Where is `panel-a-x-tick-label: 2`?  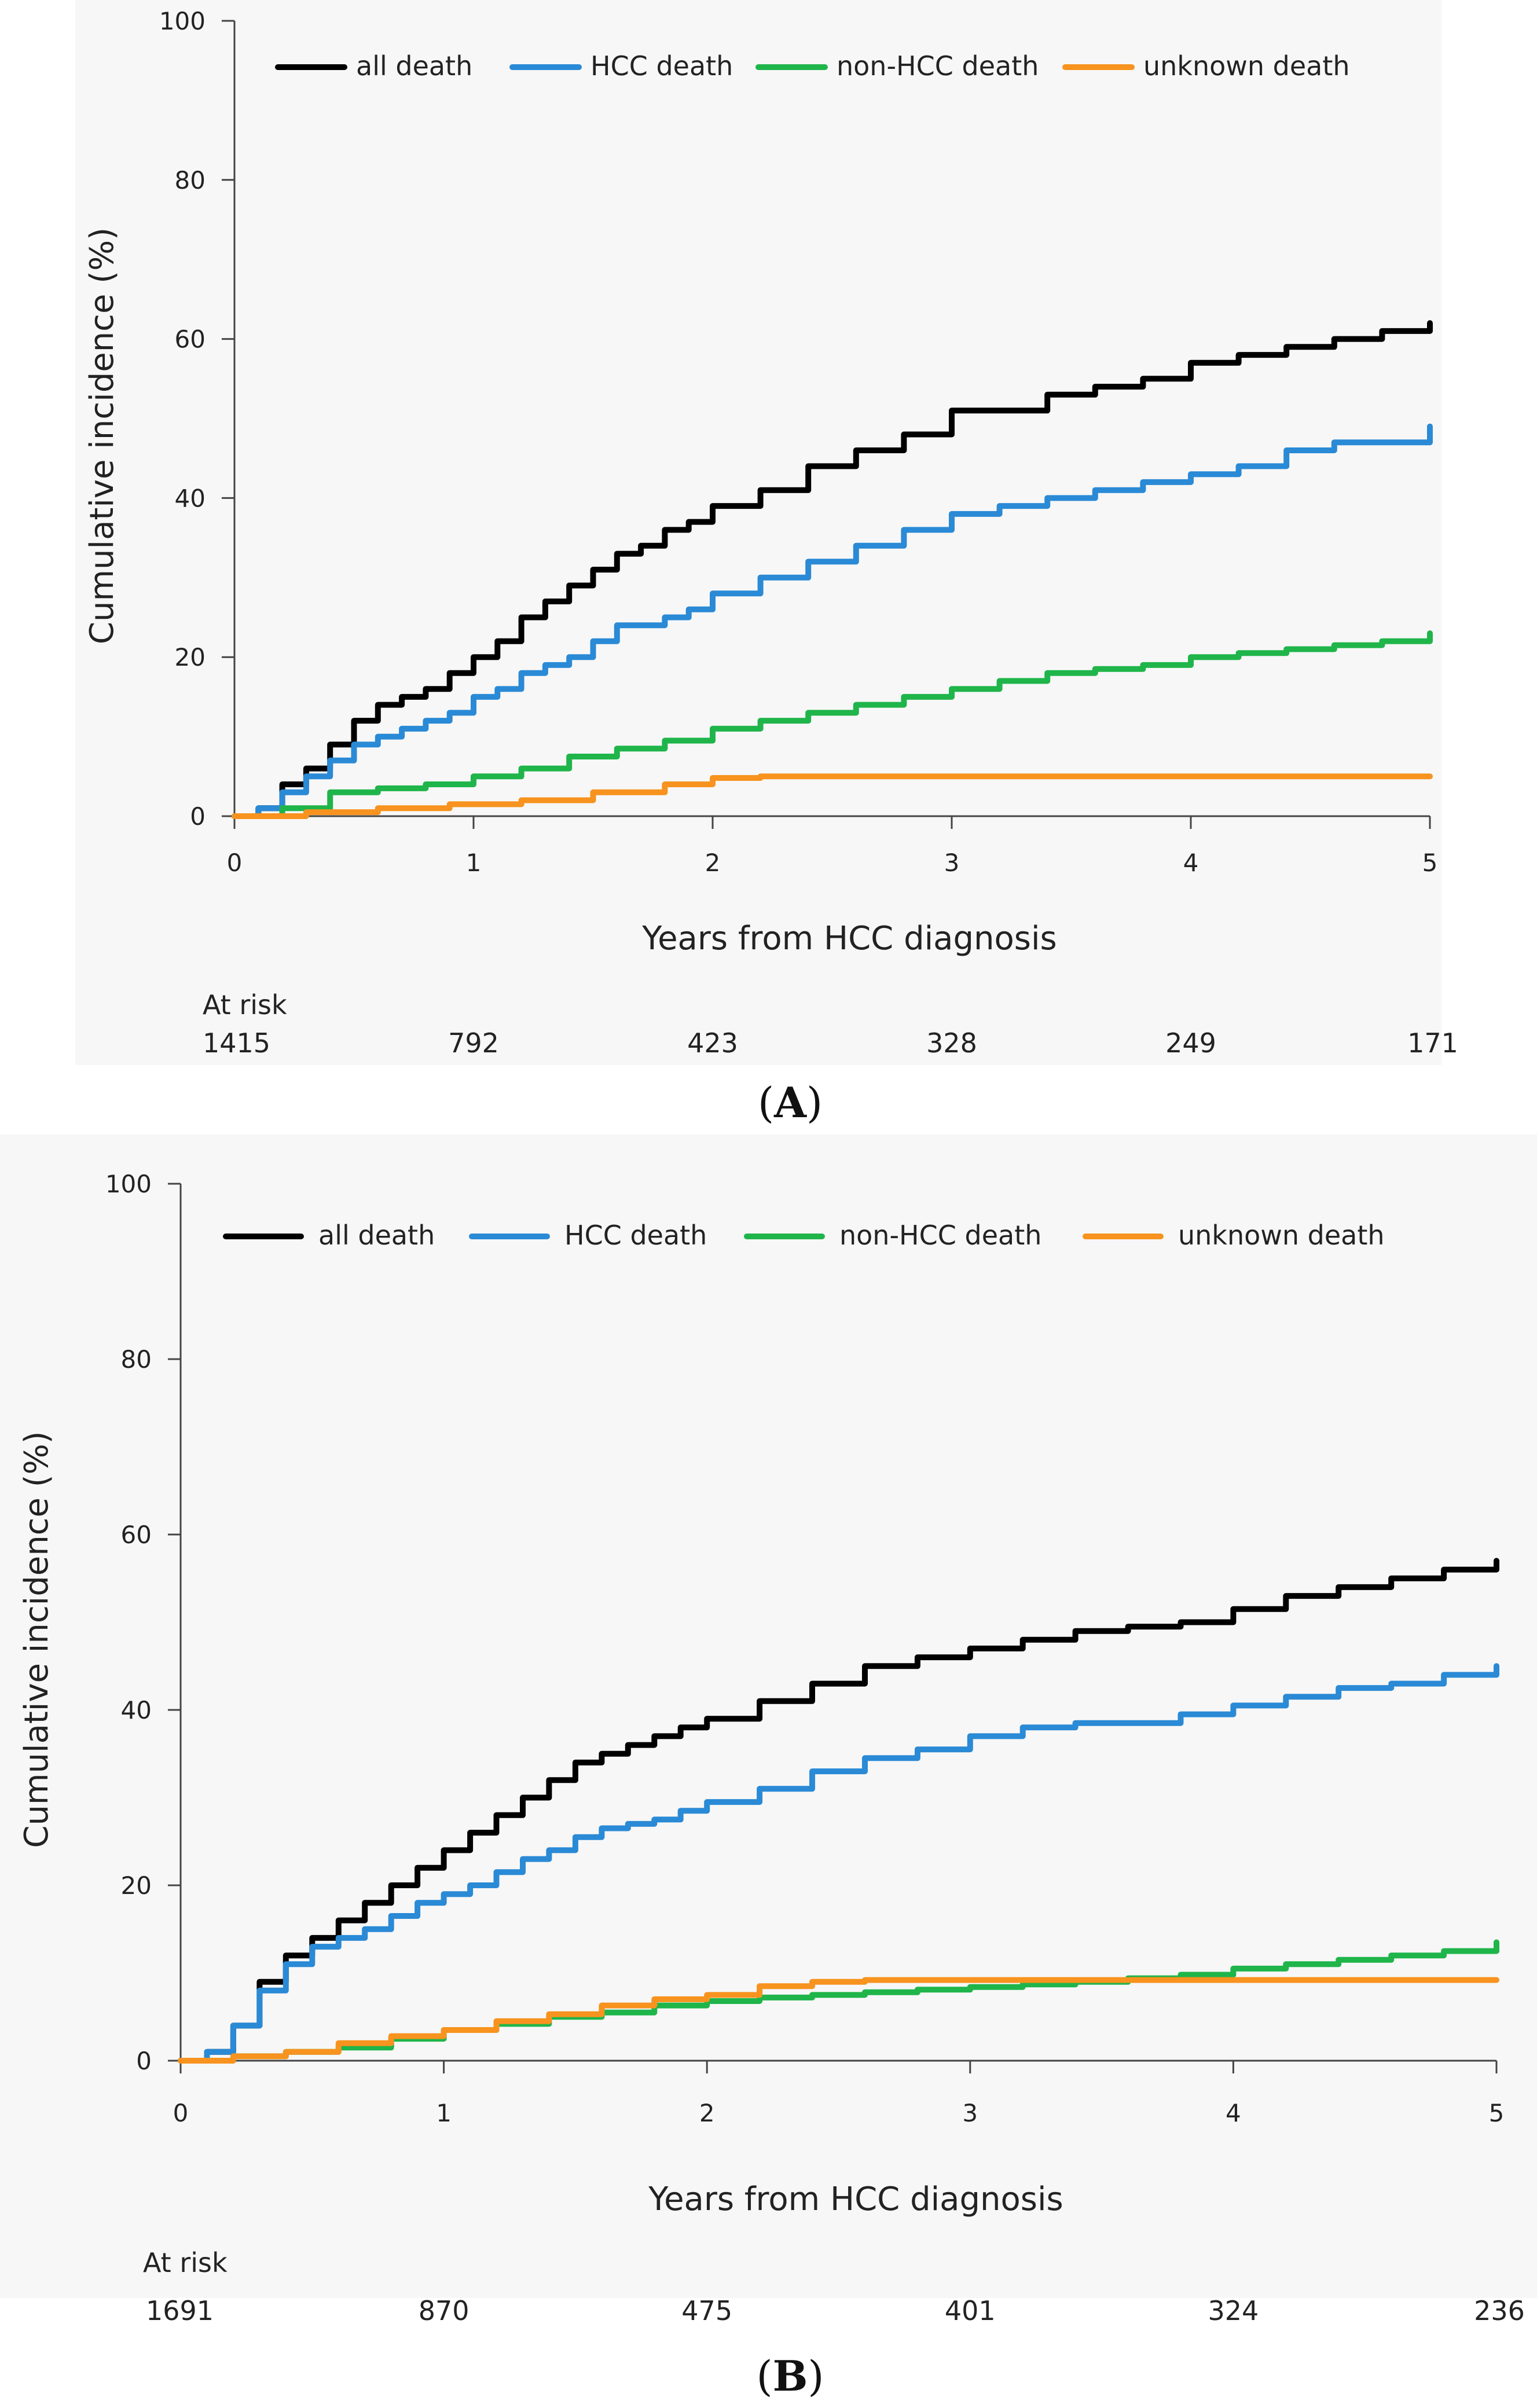
panel-a-x-tick-label: 2 is located at coordinates (713, 863).